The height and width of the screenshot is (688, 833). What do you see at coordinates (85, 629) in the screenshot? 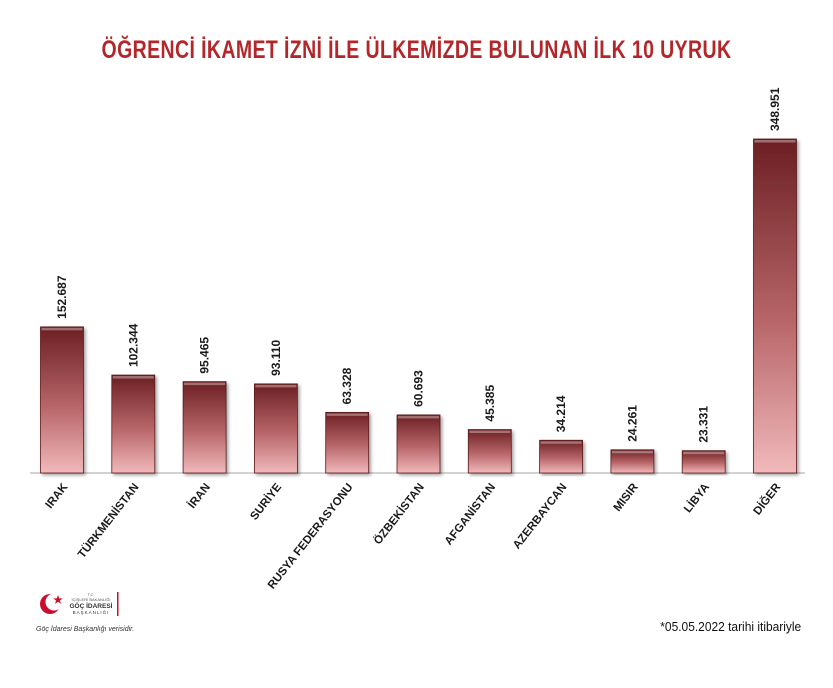
I see `logo-tagline: Göç İdaresi Başkanlığı verisidir.` at bounding box center [85, 629].